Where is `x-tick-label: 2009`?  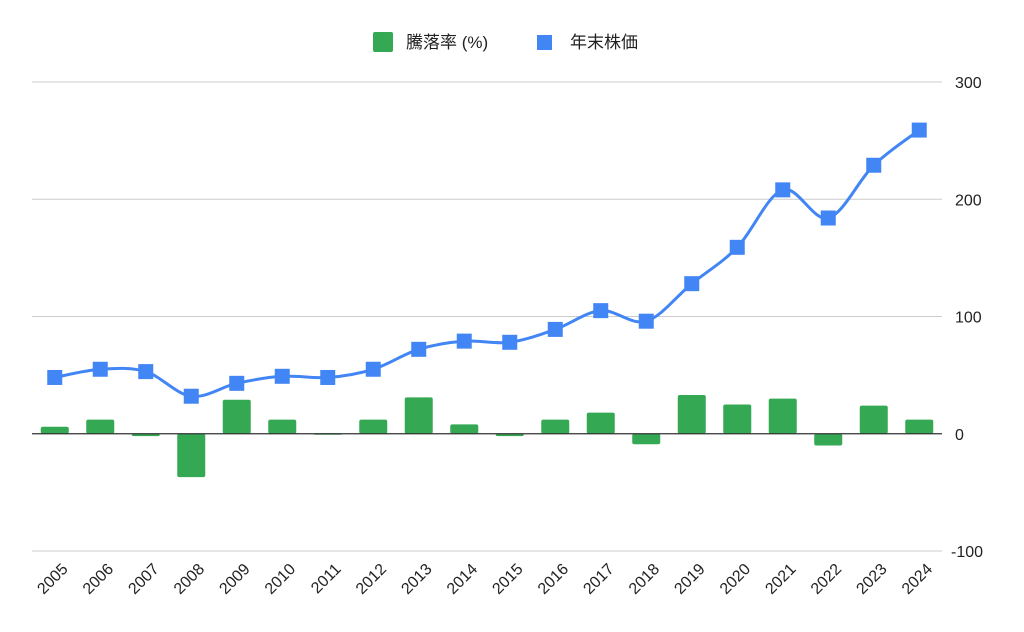
x-tick-label: 2009 is located at coordinates (234, 579).